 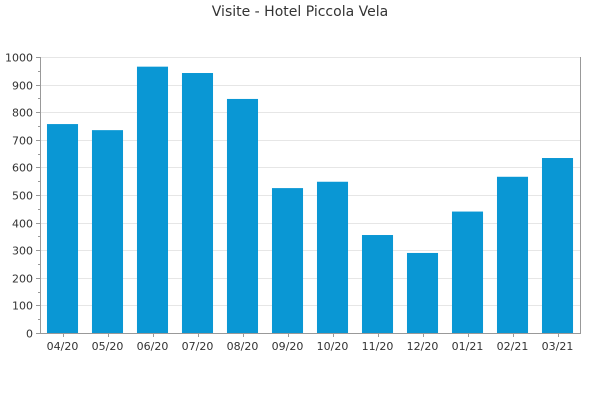 I want to click on x-tick-label: 12/20, so click(x=423, y=346).